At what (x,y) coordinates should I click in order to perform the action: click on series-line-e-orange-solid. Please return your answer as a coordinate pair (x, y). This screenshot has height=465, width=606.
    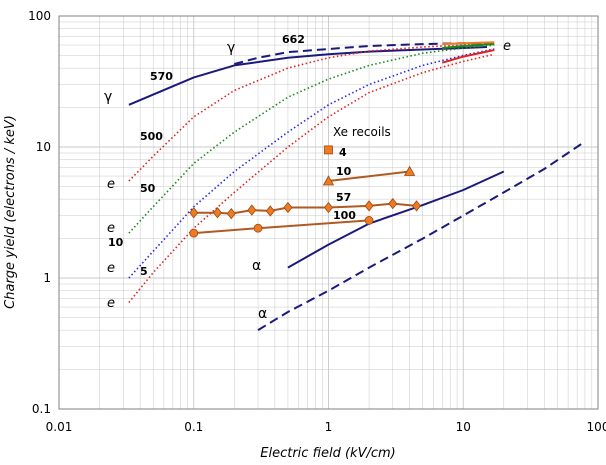
    Looking at the image, I should click on (468, 43).